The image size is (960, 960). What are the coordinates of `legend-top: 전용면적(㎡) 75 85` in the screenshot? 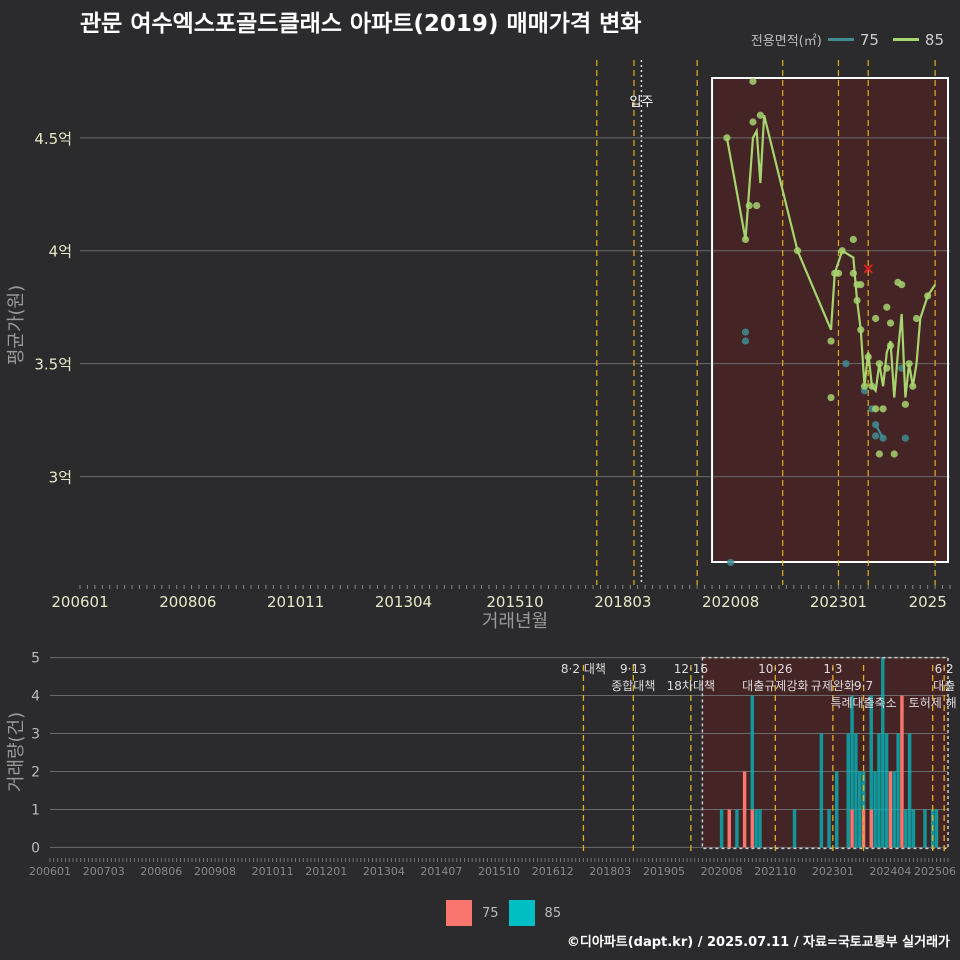 It's located at (851, 40).